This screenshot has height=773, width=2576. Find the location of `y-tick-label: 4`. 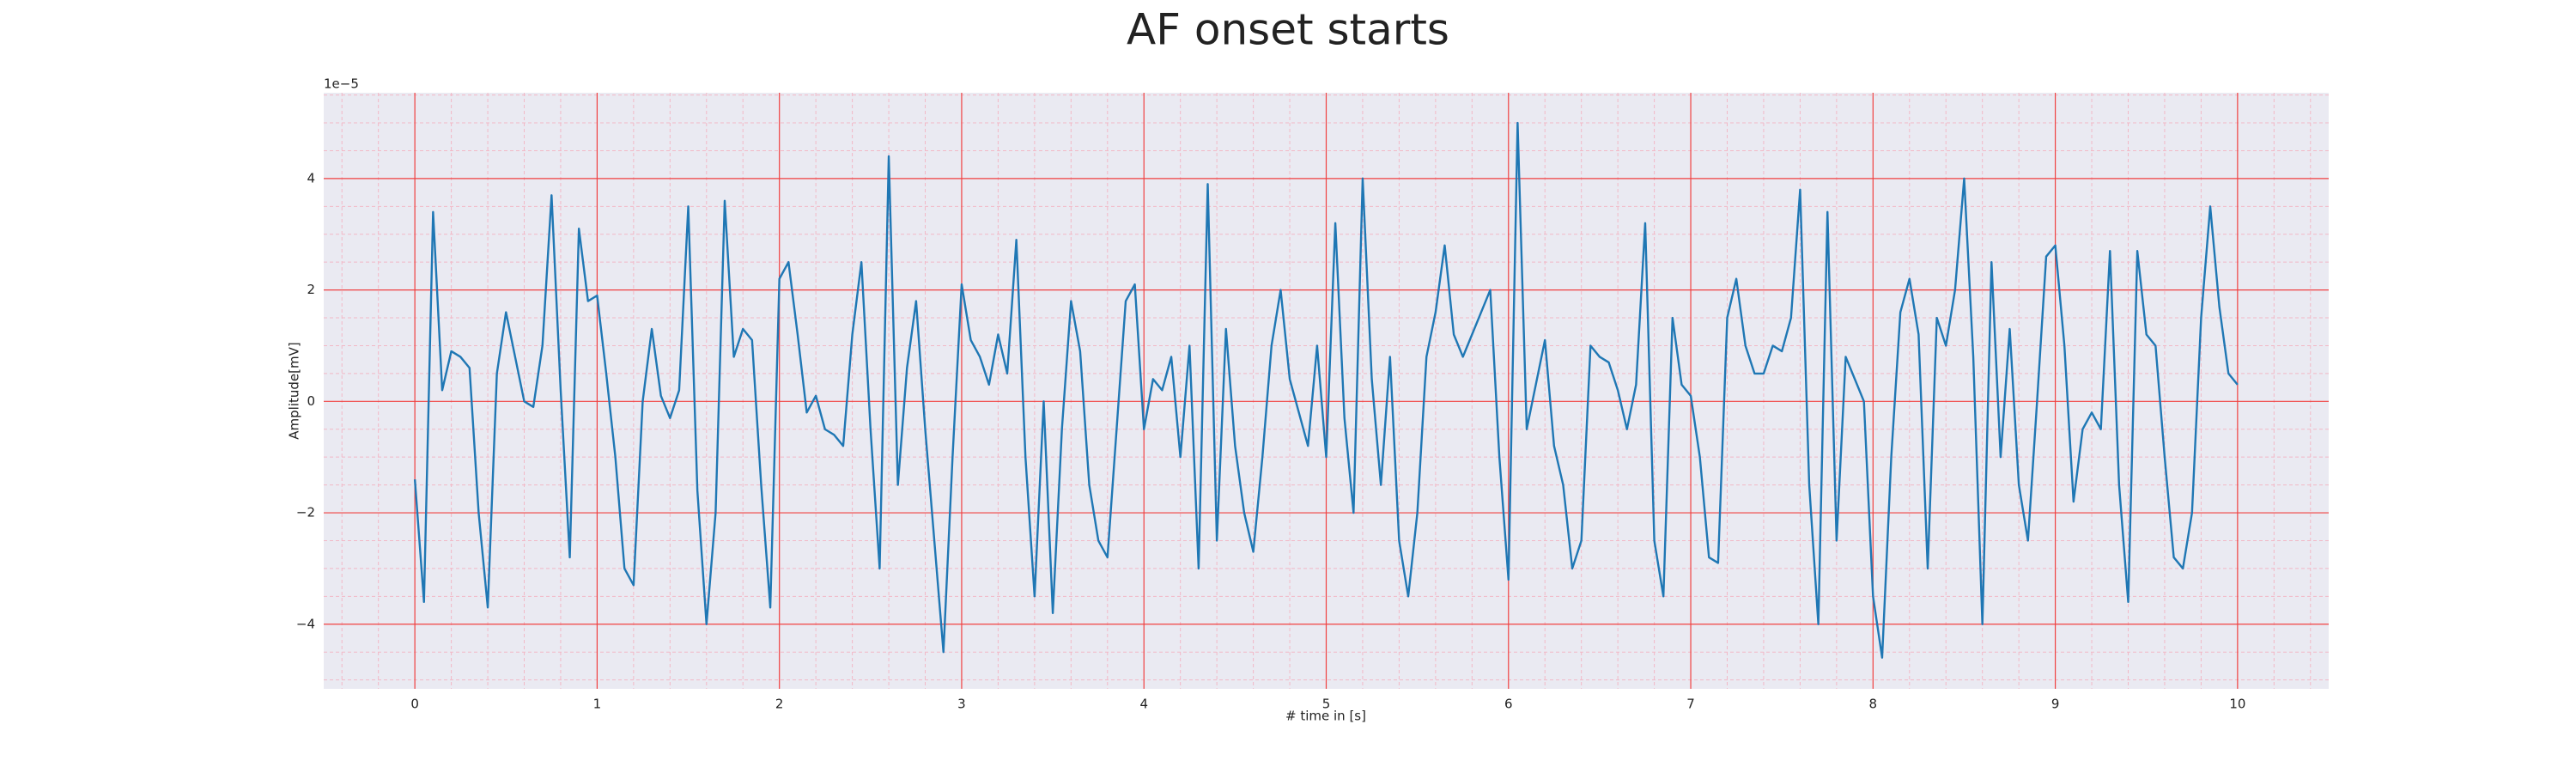

y-tick-label: 4 is located at coordinates (311, 178).